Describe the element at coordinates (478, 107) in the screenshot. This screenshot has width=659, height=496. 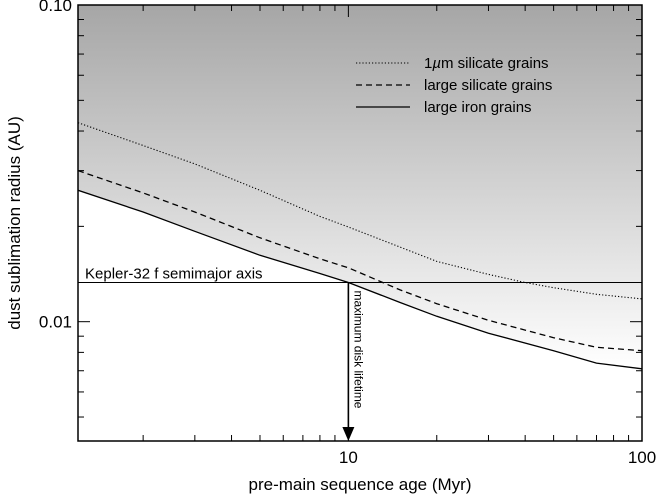
I see `legend-label-2: large iron grains` at that location.